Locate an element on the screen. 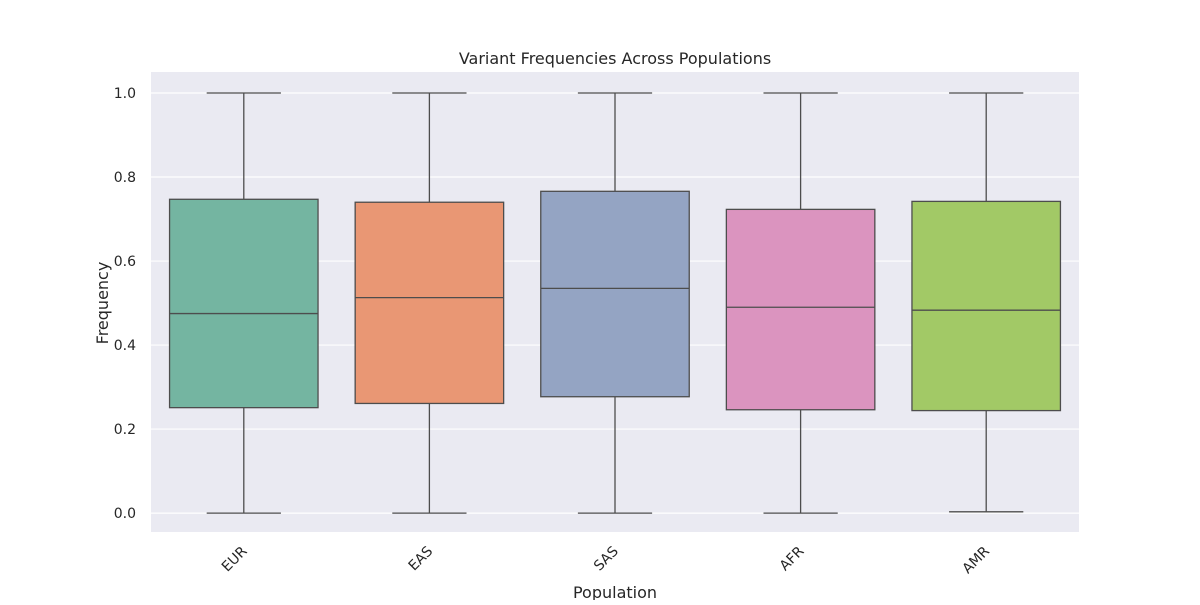 This screenshot has width=1200, height=605. x-tick-label: SAS is located at coordinates (606, 558).